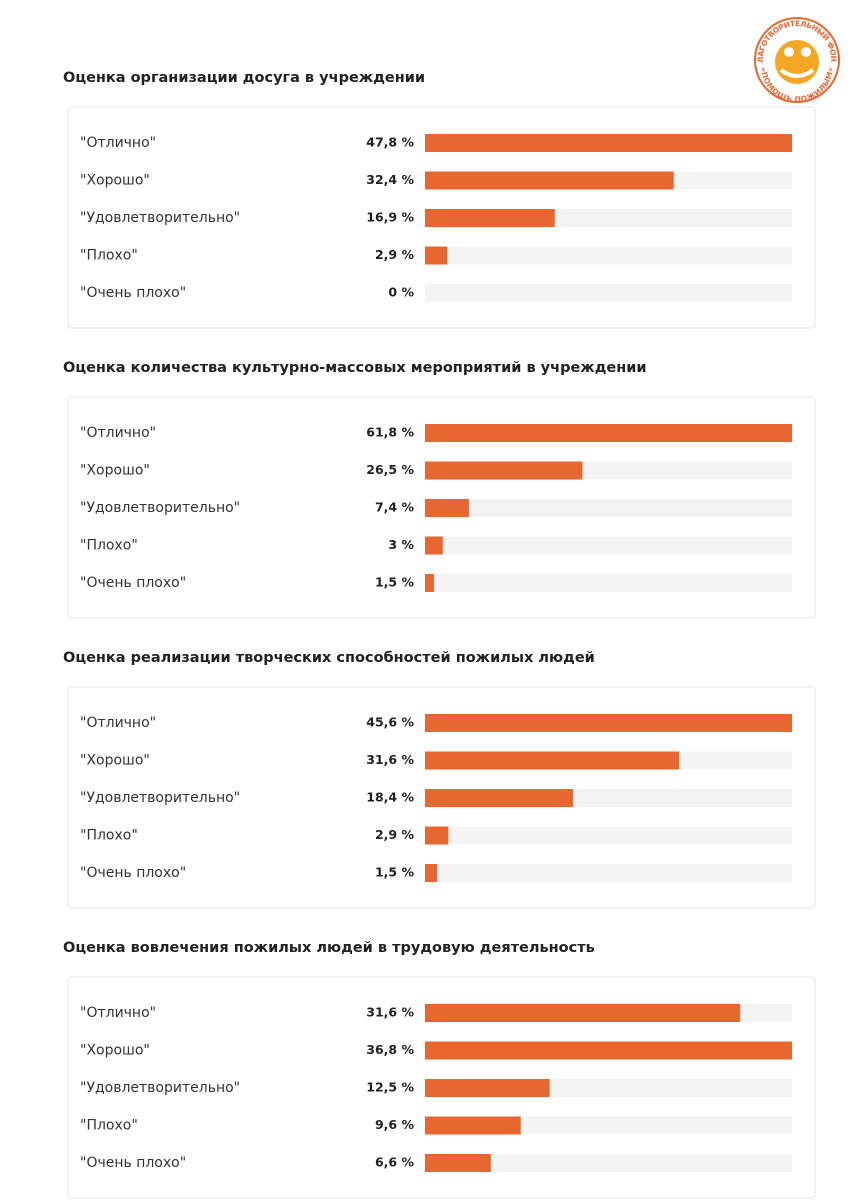 Image resolution: width=865 pixels, height=1200 pixels. What do you see at coordinates (390, 142) in the screenshot?
I see `value-label: 47,8 %` at bounding box center [390, 142].